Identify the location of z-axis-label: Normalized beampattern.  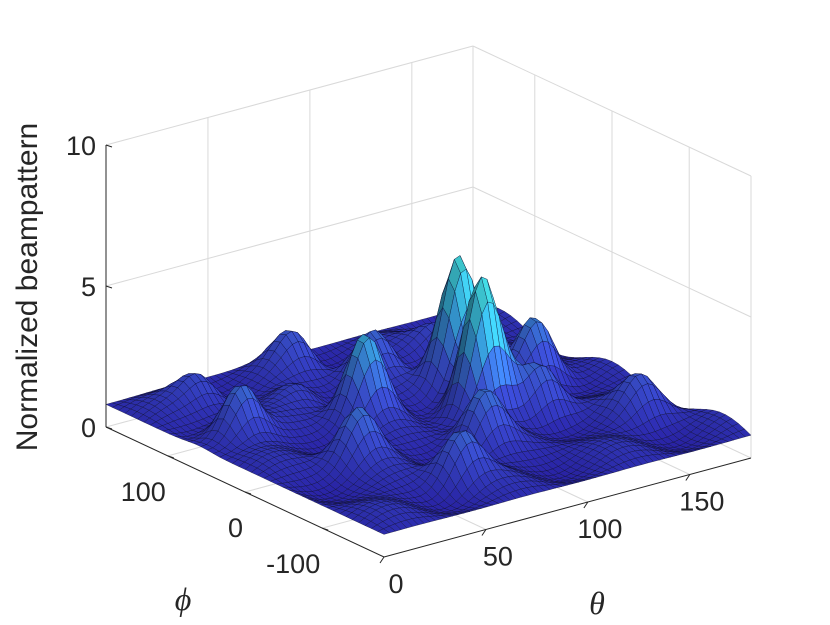
(27, 287).